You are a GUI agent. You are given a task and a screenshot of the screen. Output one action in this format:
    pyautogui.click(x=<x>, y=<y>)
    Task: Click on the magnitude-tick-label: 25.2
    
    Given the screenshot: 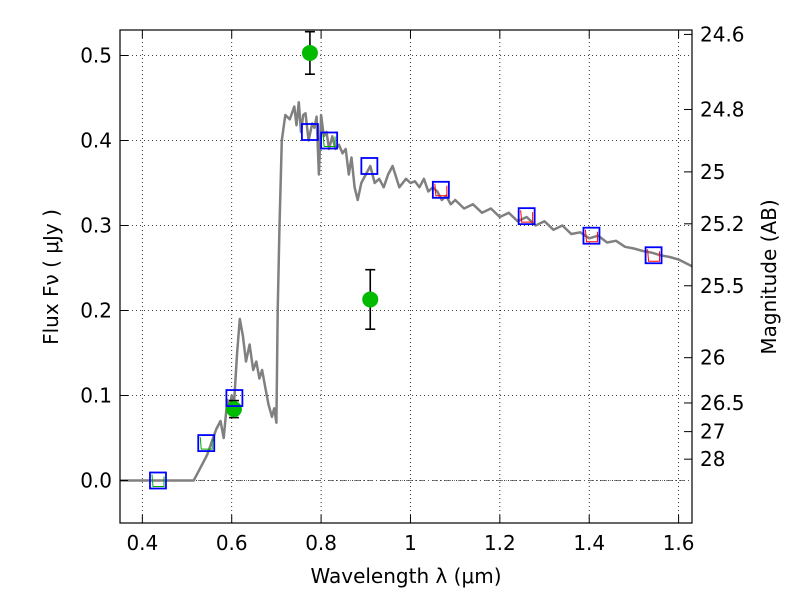 What is the action you would take?
    pyautogui.click(x=722, y=224)
    